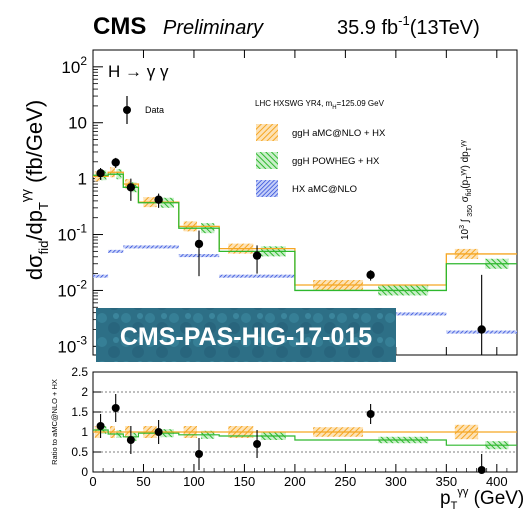  What do you see at coordinates (79, 412) in the screenshot?
I see `ratio-y-tick-label: 1.5` at bounding box center [79, 412].